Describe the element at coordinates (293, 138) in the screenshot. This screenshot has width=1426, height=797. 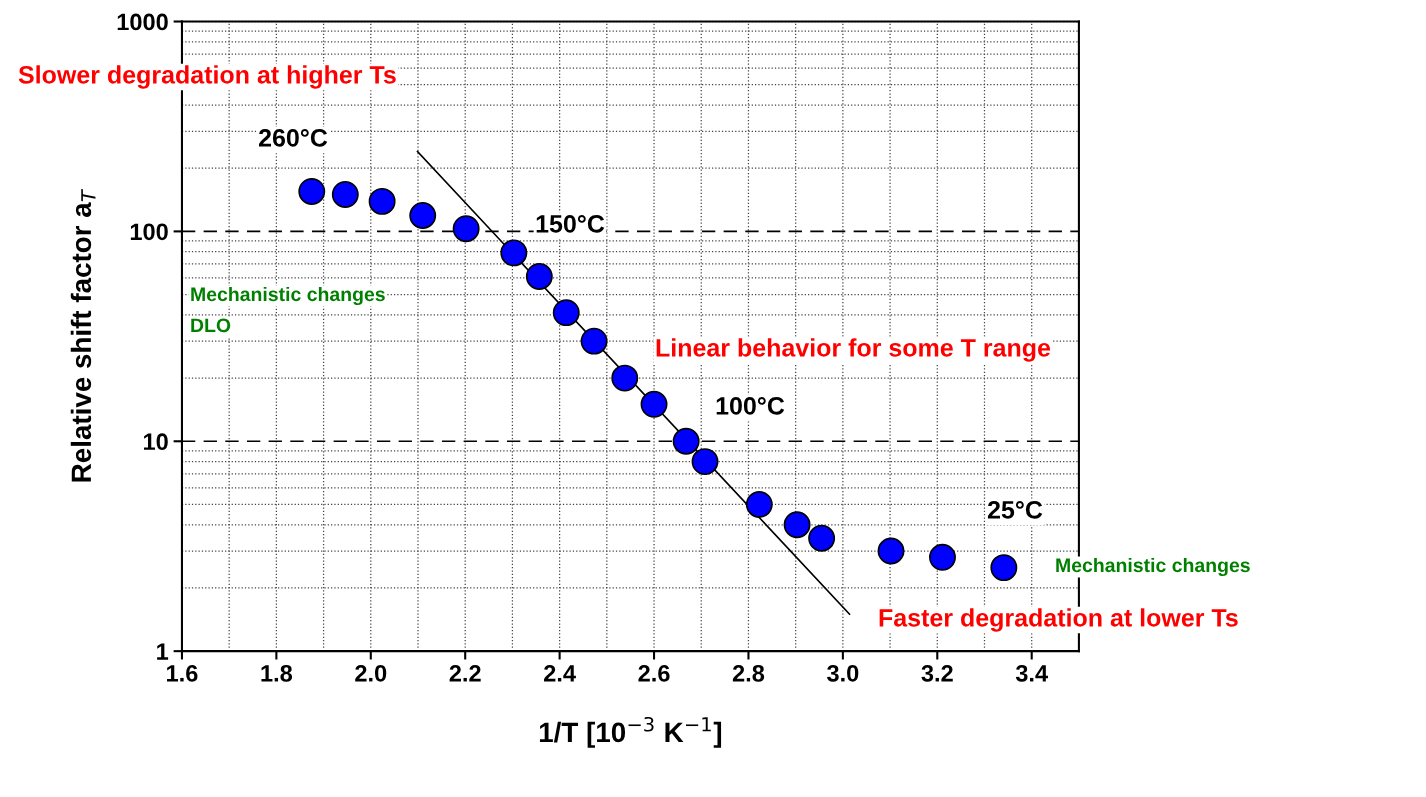
I see `annotation: 260°C` at that location.